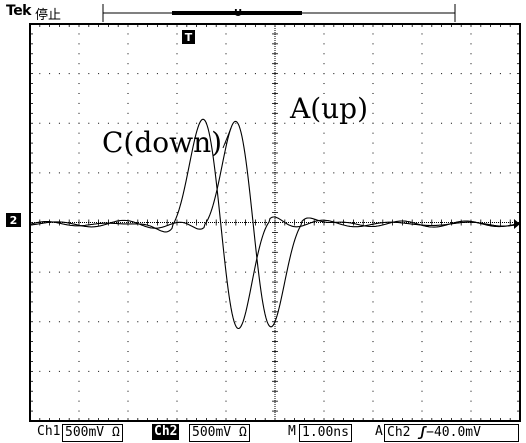  I want to click on acquisition-state: 停止, so click(48, 15).